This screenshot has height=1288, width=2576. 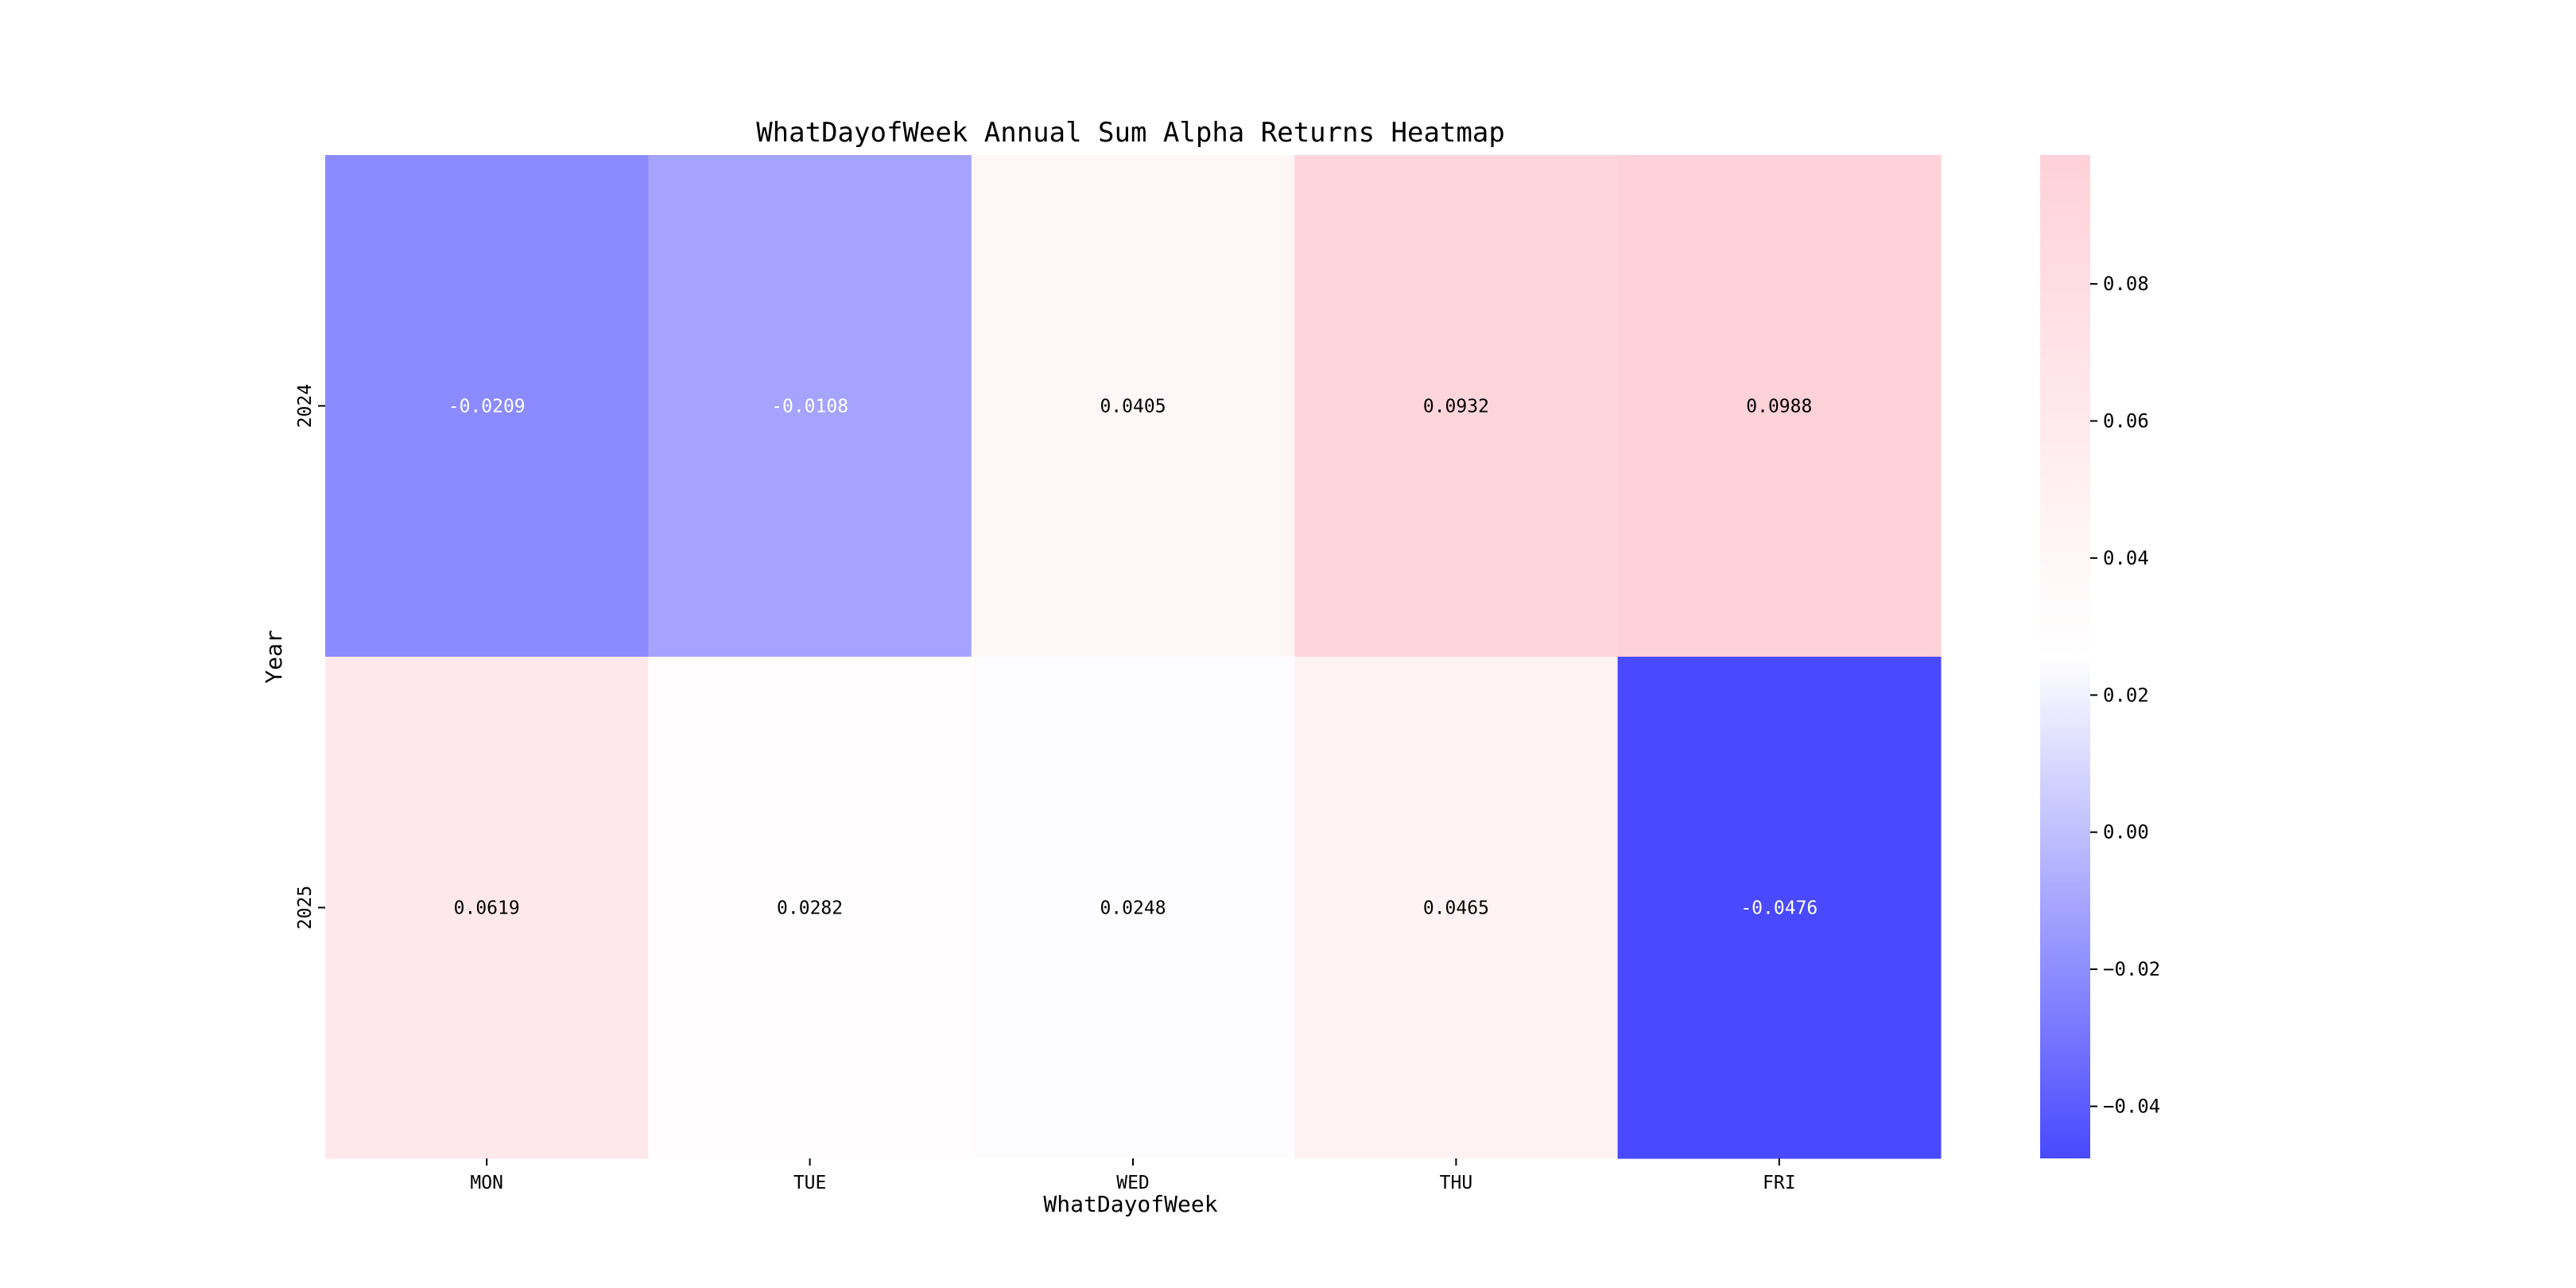 I want to click on heatmap-cell-2025-wed, so click(x=1133, y=908).